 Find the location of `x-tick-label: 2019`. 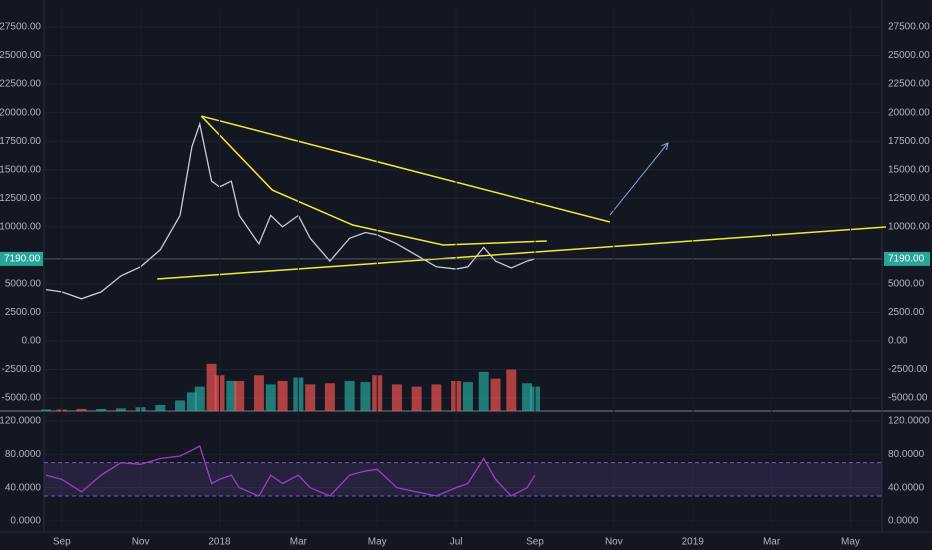

x-tick-label: 2019 is located at coordinates (693, 542).